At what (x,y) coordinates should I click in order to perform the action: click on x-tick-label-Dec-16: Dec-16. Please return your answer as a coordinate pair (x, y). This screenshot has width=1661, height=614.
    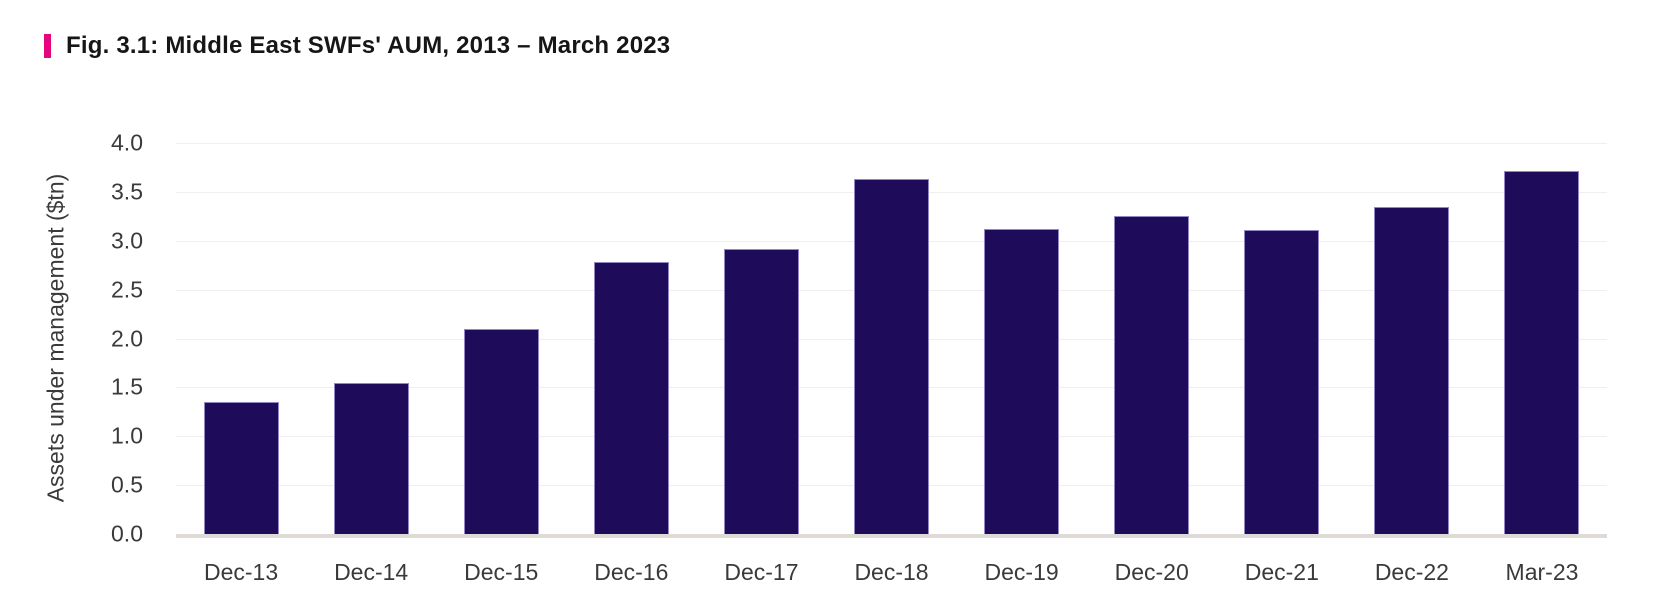
    Looking at the image, I should click on (631, 572).